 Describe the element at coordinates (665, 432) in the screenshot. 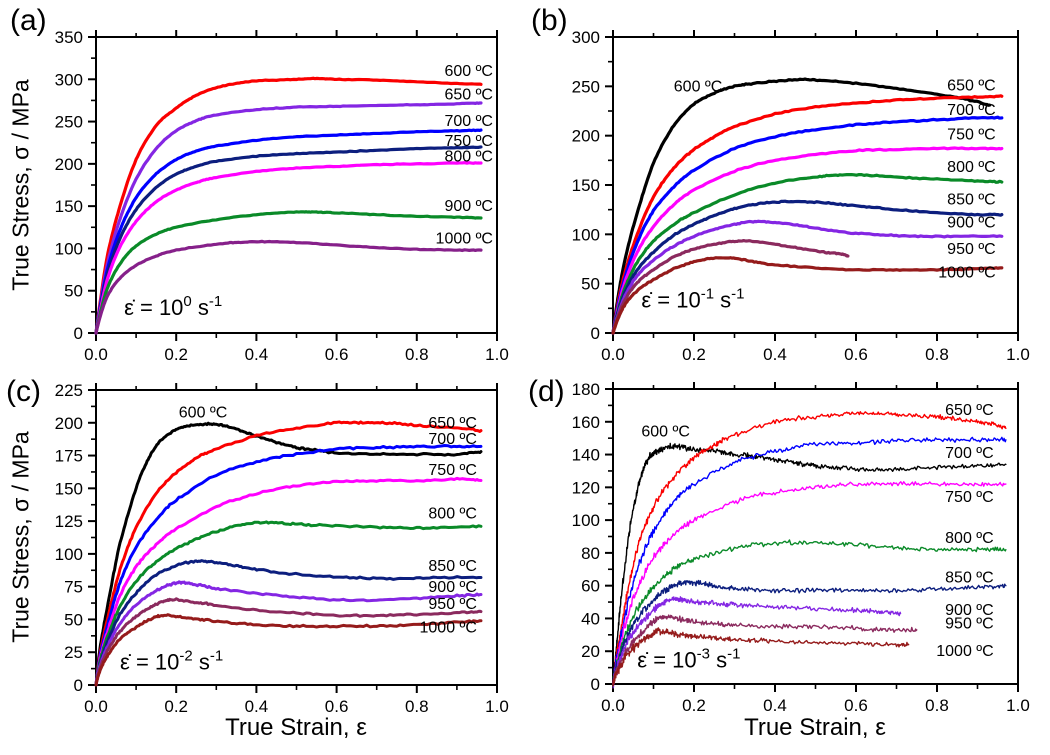

I see `curve-label-d-600C: 600 ºC` at that location.